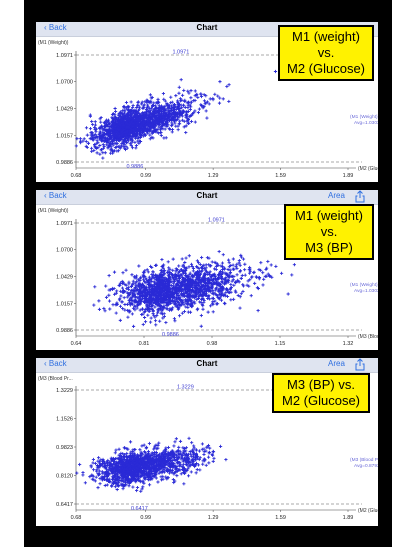 The height and width of the screenshot is (547, 414). Describe the element at coordinates (151, 464) in the screenshot. I see `scatter-points` at that location.